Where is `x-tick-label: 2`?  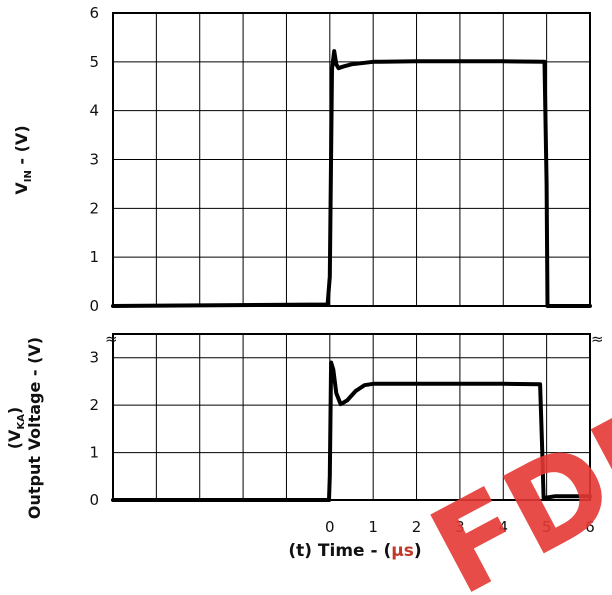 x-tick-label: 2 is located at coordinates (417, 527).